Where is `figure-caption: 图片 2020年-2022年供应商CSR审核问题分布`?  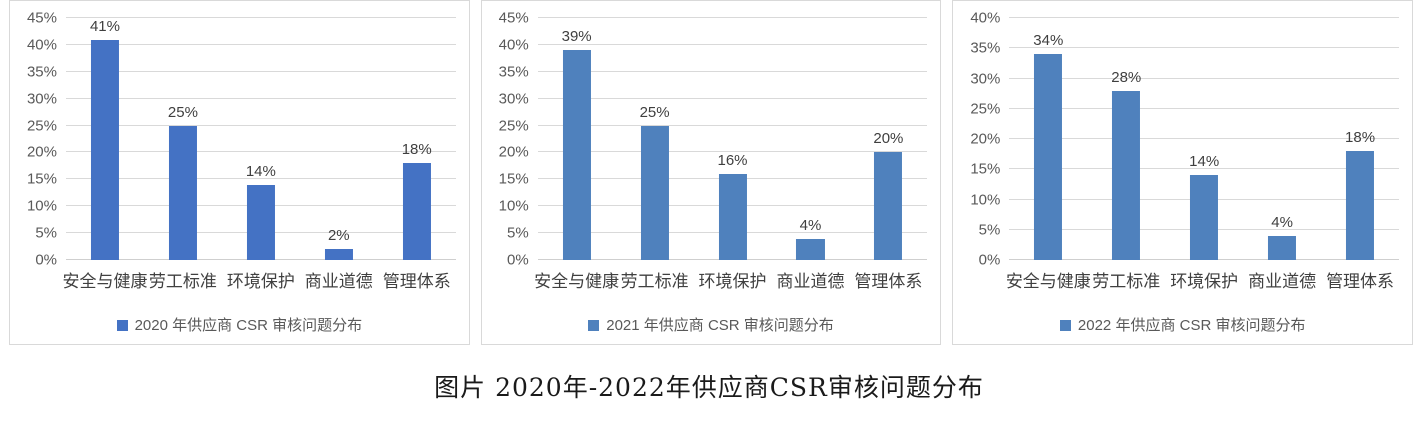
figure-caption: 图片 2020年-2022年供应商CSR审核问题分布 is located at coordinates (709, 387).